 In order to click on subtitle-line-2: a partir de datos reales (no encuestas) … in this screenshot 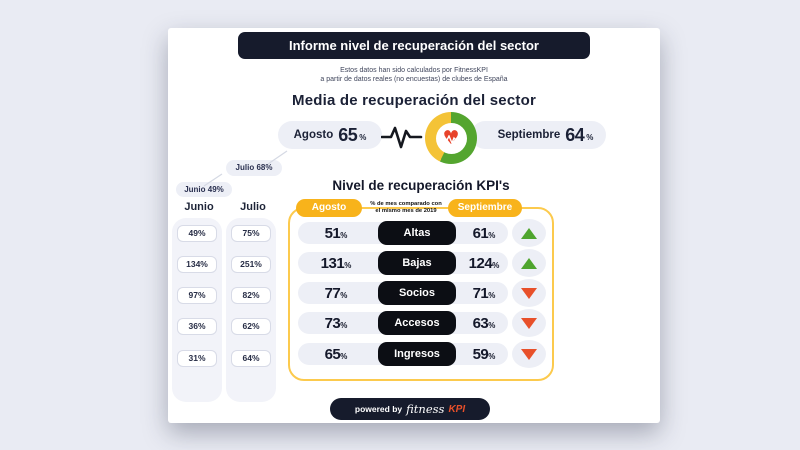, I will do `click(414, 79)`.